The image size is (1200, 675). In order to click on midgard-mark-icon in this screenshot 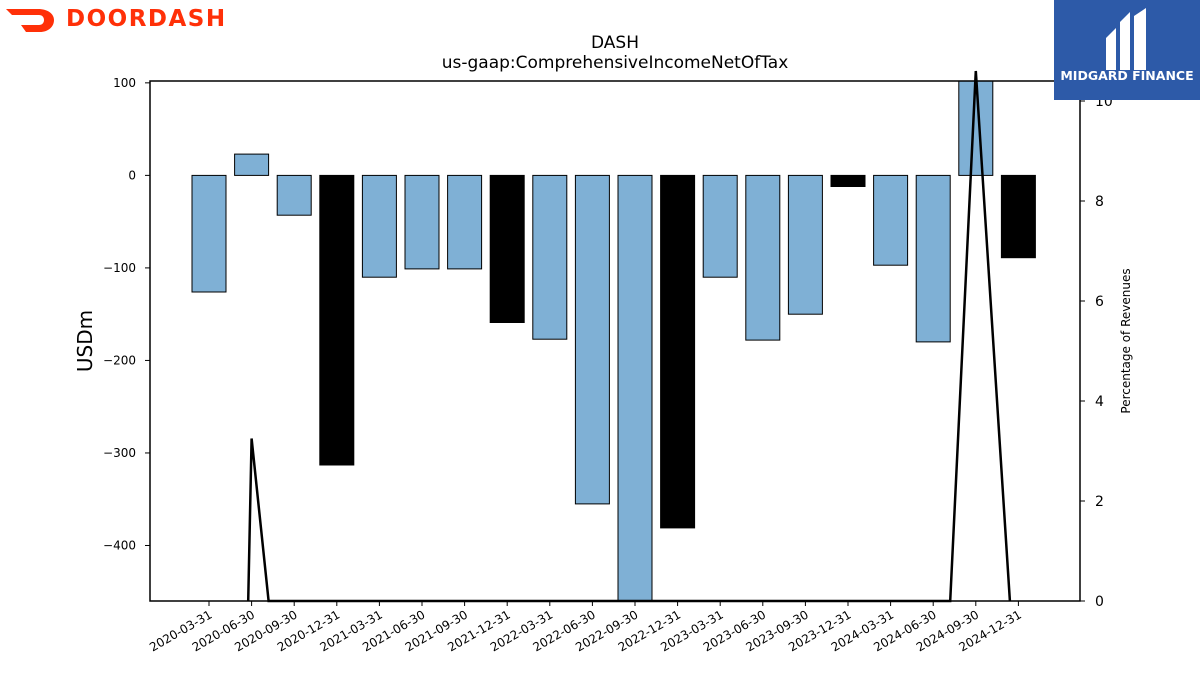, I will do `click(1126, 39)`.